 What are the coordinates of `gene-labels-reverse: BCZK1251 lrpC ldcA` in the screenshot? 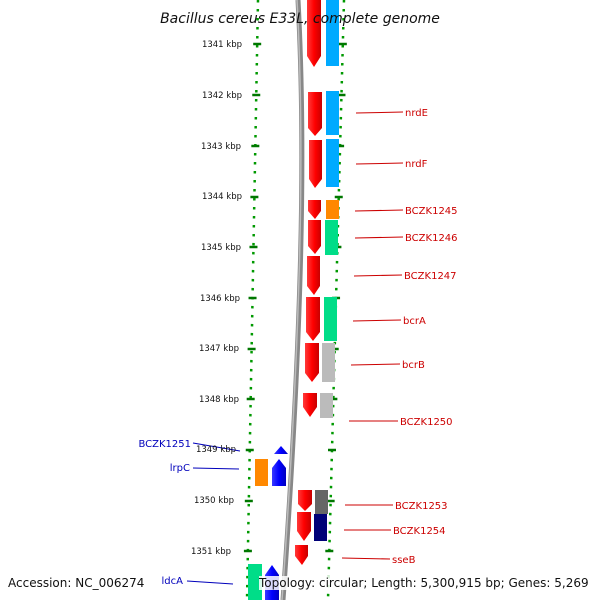 It's located at (164, 513).